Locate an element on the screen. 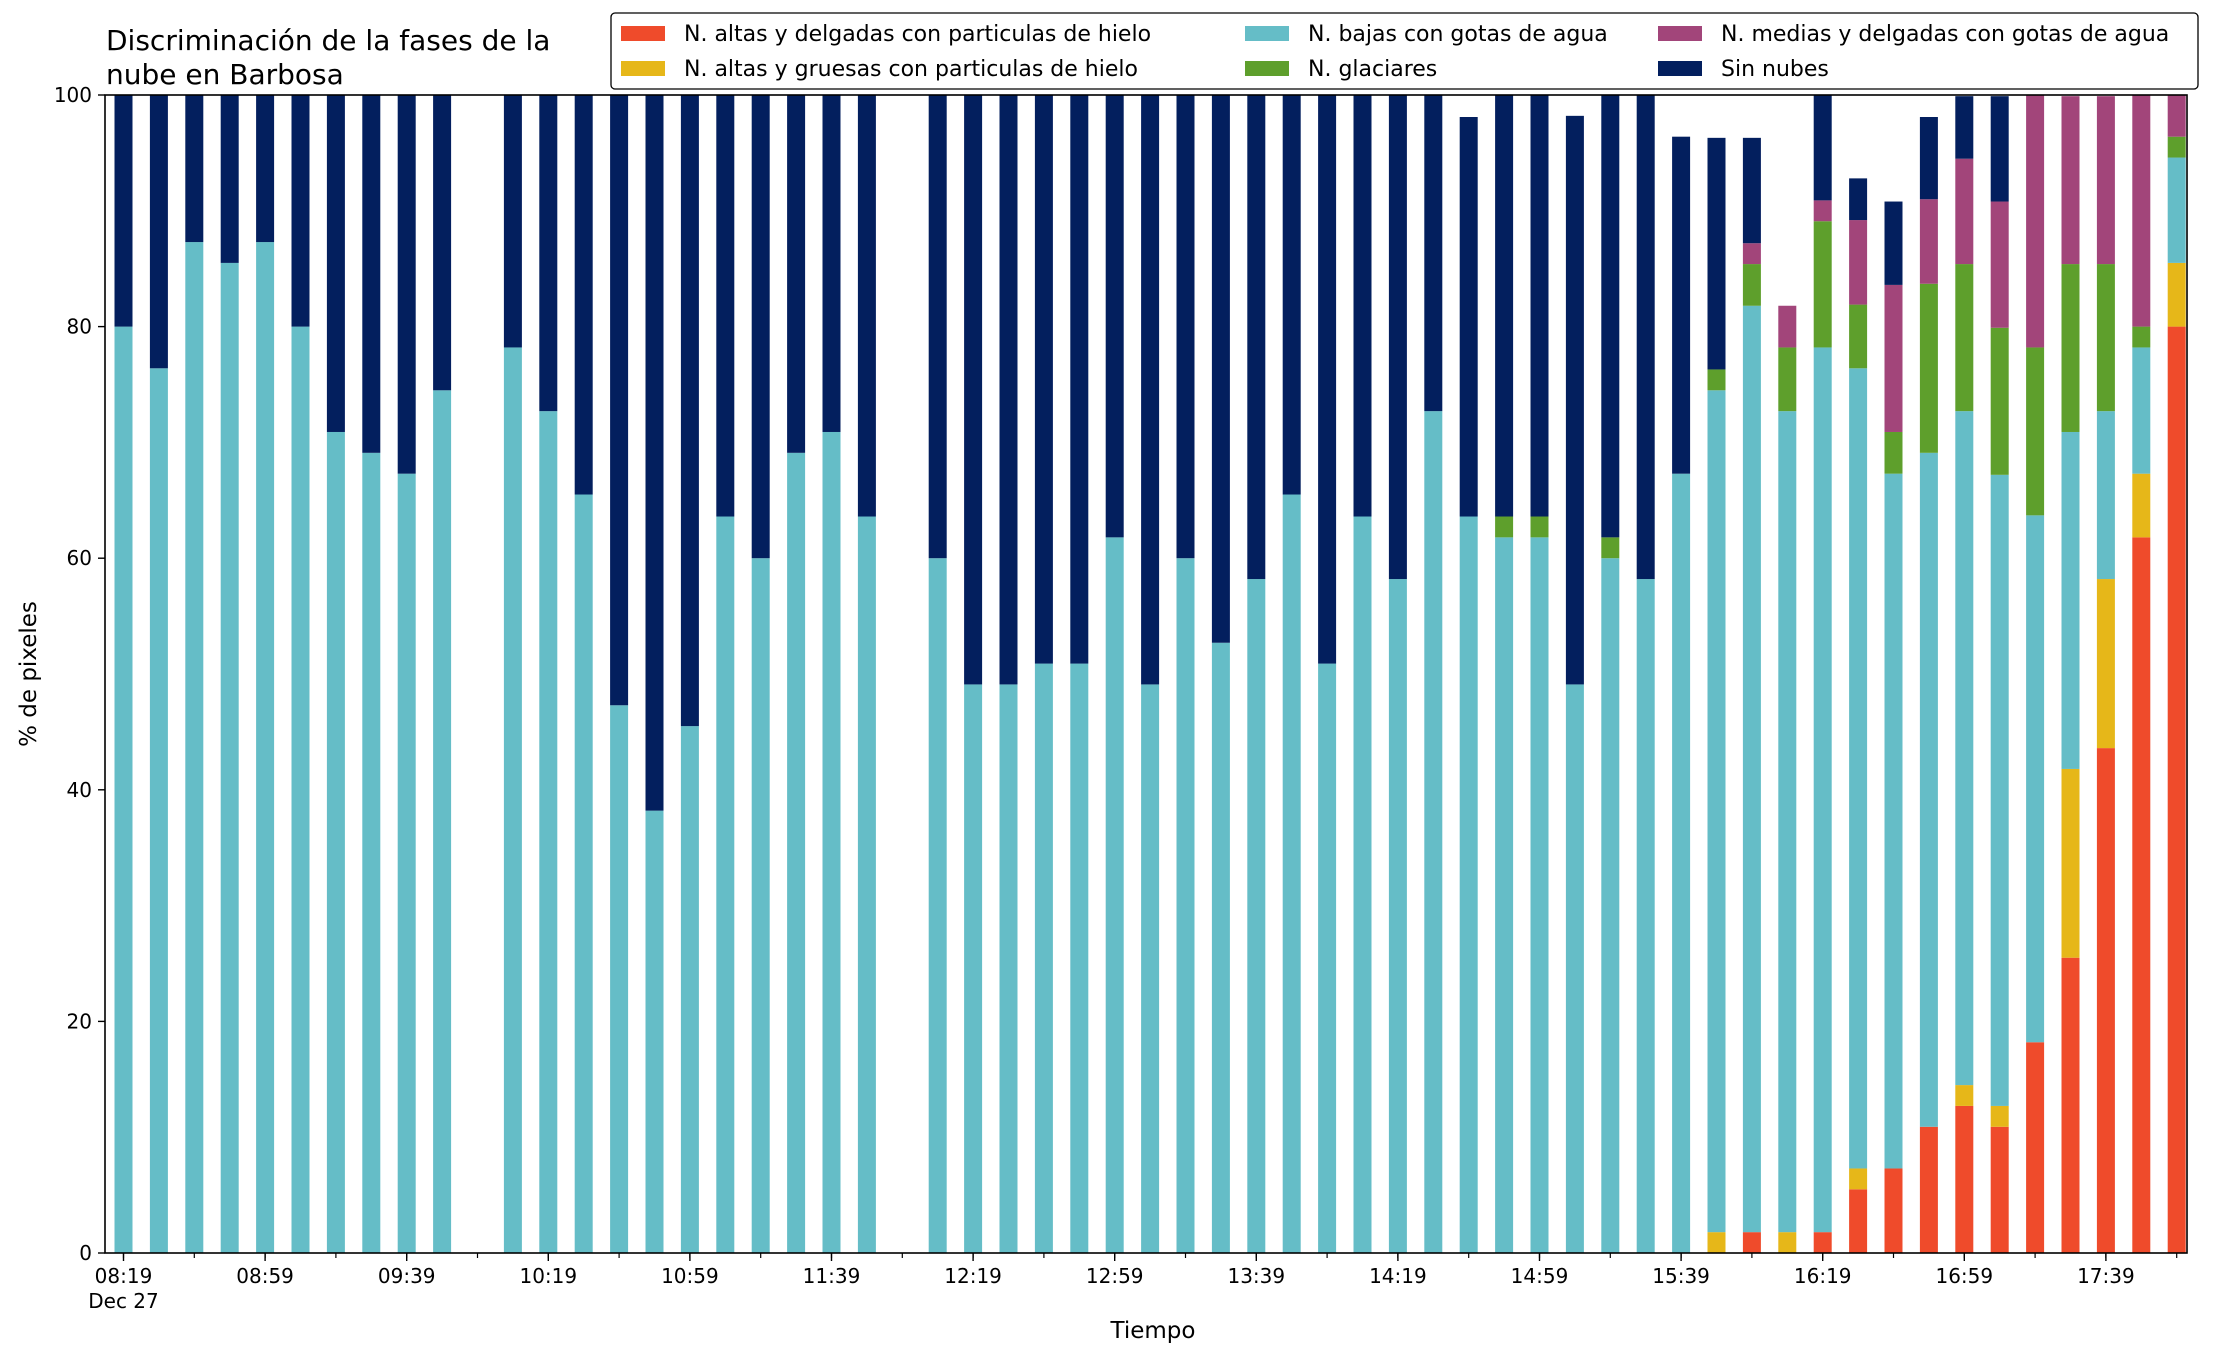 The width and height of the screenshot is (2216, 1355). x-tick-label-1: 08:59 is located at coordinates (265, 1276).